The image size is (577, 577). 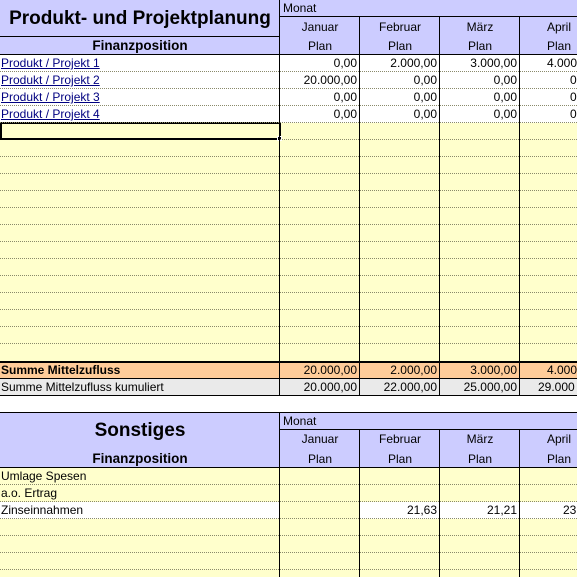 What do you see at coordinates (570, 510) in the screenshot?
I see `section2-row-value: 23` at bounding box center [570, 510].